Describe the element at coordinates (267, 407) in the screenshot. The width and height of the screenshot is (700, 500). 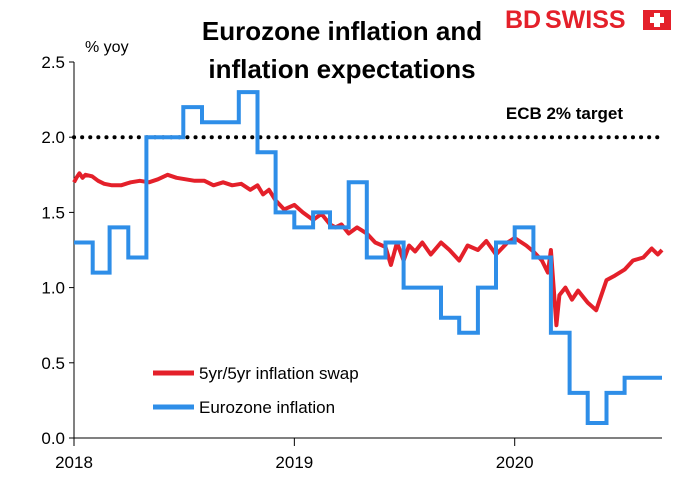
I see `legend-label-eurozone-inflation: Eurozone inflation` at that location.